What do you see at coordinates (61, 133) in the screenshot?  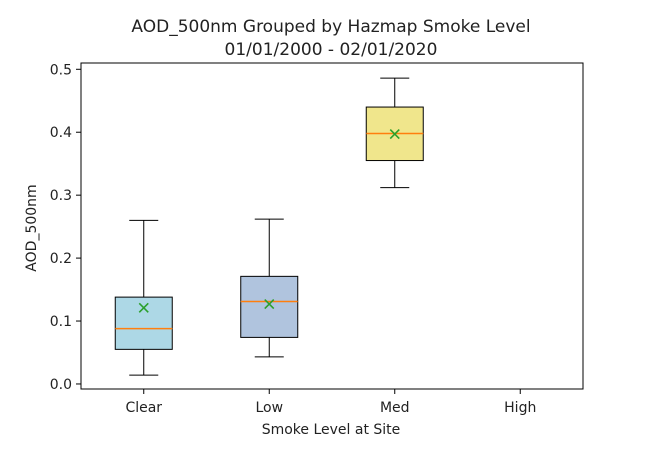 I see `y-tick-label: 0.4` at bounding box center [61, 133].